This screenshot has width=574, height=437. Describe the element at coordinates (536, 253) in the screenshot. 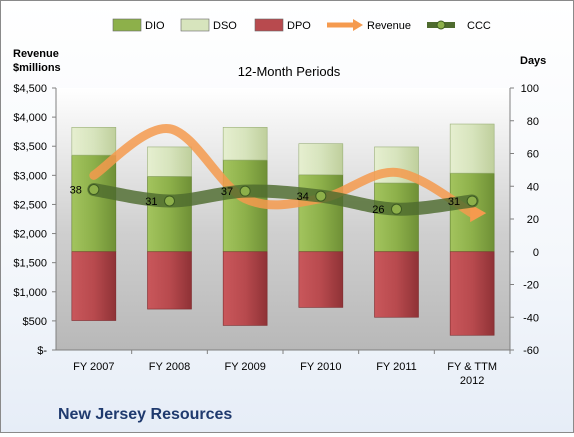

I see `right-tick-label: 0` at that location.